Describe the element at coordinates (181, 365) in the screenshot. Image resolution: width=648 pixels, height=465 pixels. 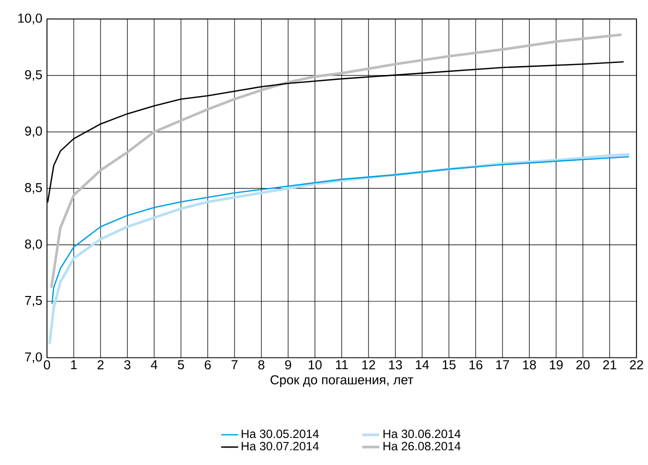
I see `x-tick-label: 5` at that location.